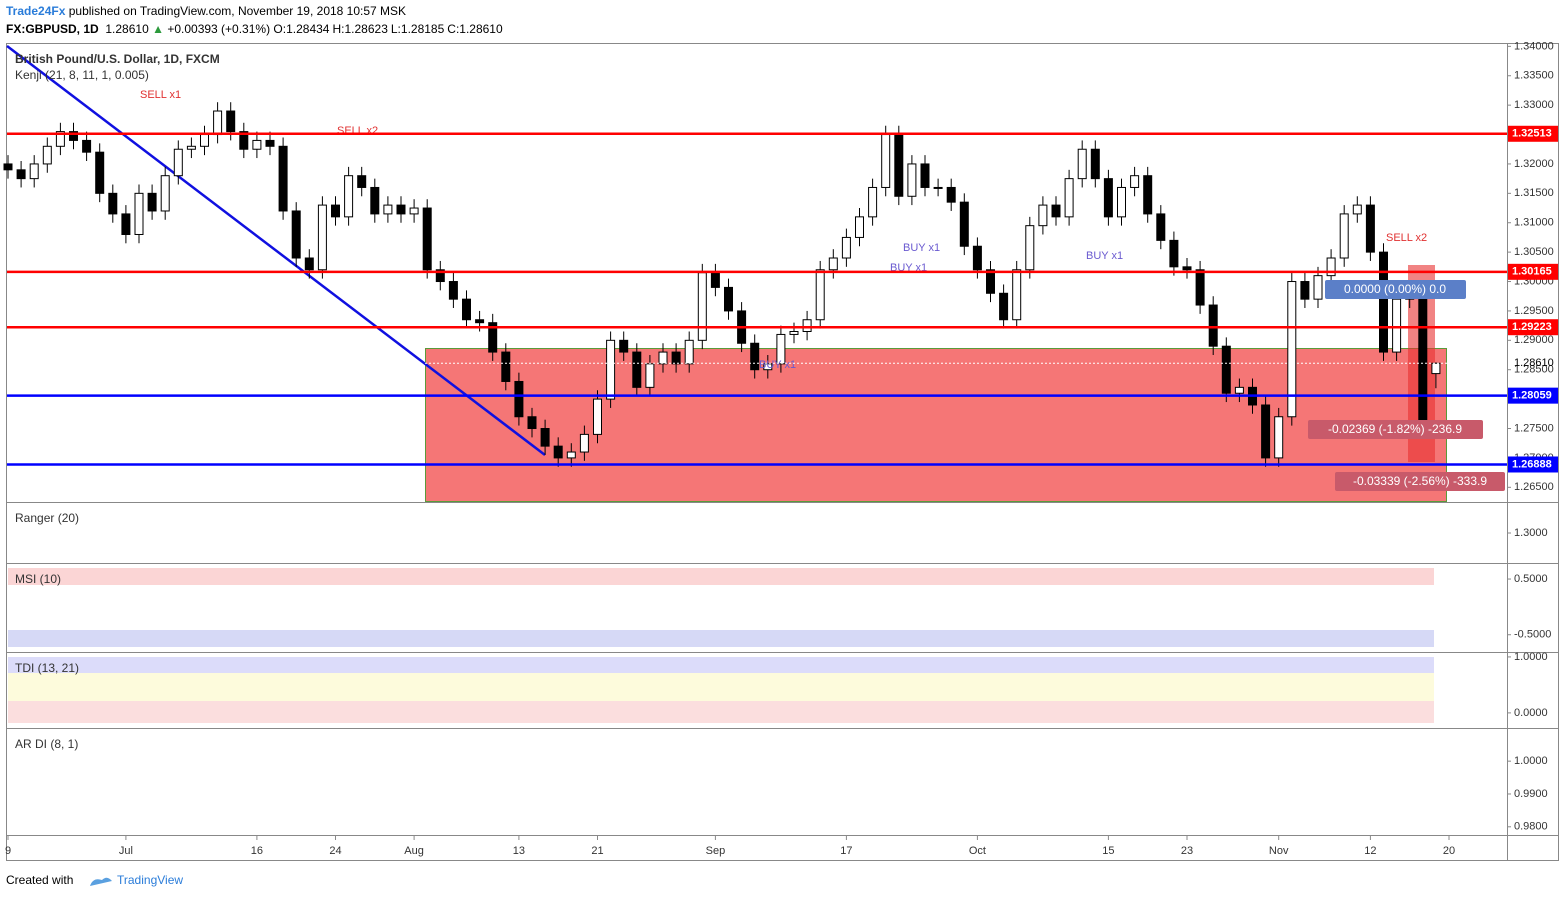  Describe the element at coordinates (1108, 851) in the screenshot. I see `x-tick-label: 15` at that location.